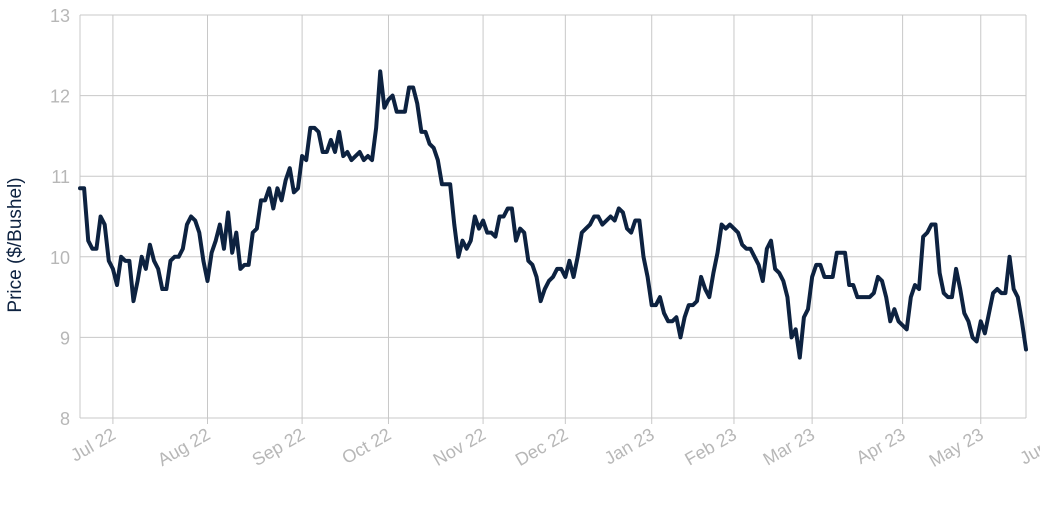  What do you see at coordinates (278, 447) in the screenshot?
I see `x-tick-label: Sep 22` at bounding box center [278, 447].